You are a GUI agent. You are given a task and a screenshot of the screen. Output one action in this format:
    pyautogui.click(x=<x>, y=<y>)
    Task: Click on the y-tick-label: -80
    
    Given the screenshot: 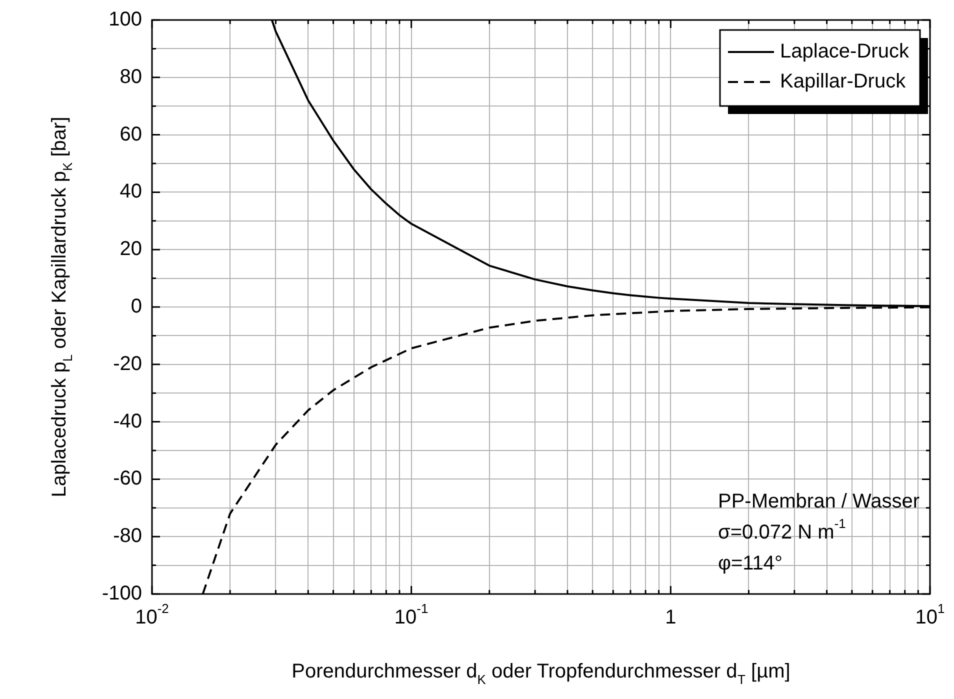 What is the action you would take?
    pyautogui.click(x=127, y=536)
    